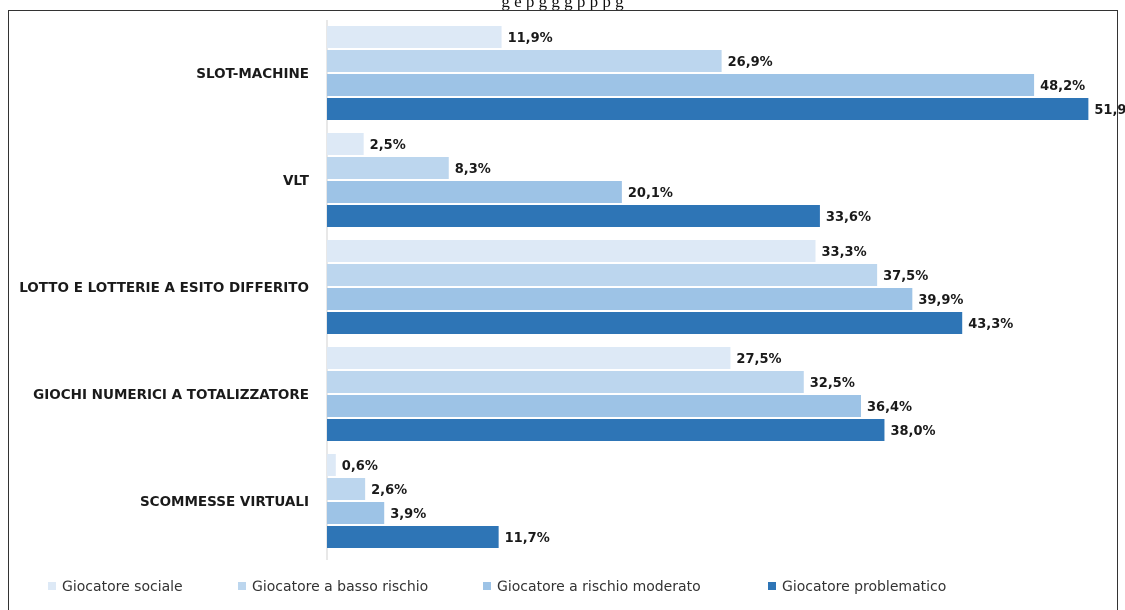  I want to click on data-label: 37,5%, so click(905, 276).